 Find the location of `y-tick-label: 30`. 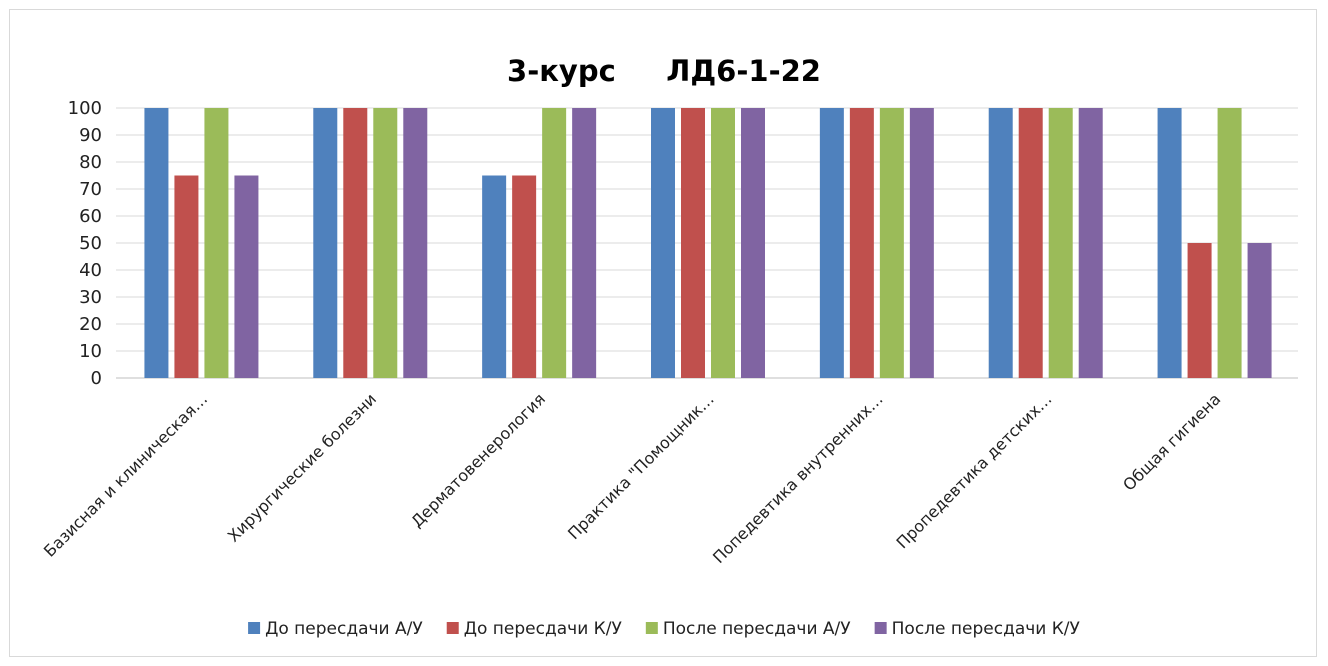

y-tick-label: 30 is located at coordinates (90, 297).